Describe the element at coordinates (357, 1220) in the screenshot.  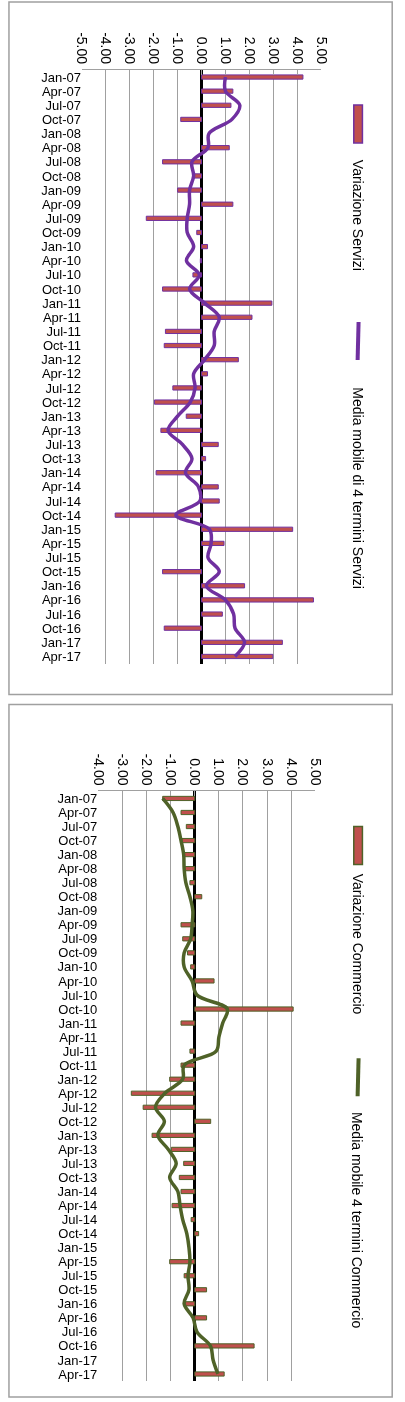
I see `text: Media mobile 4 termini Commercio` at that location.